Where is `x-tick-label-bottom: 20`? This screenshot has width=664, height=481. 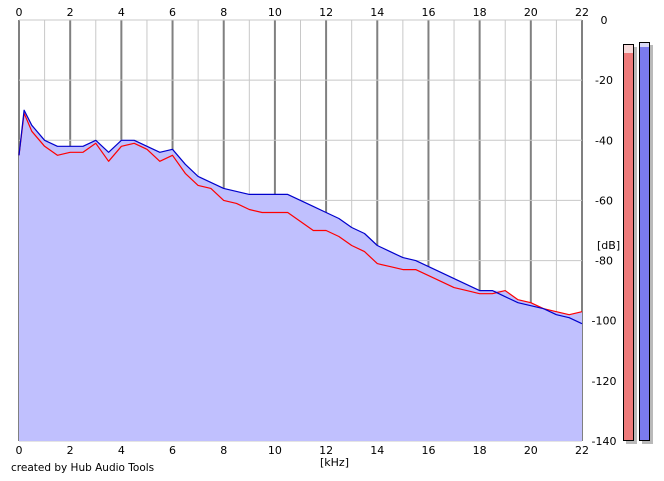 x-tick-label-bottom: 20 is located at coordinates (531, 450).